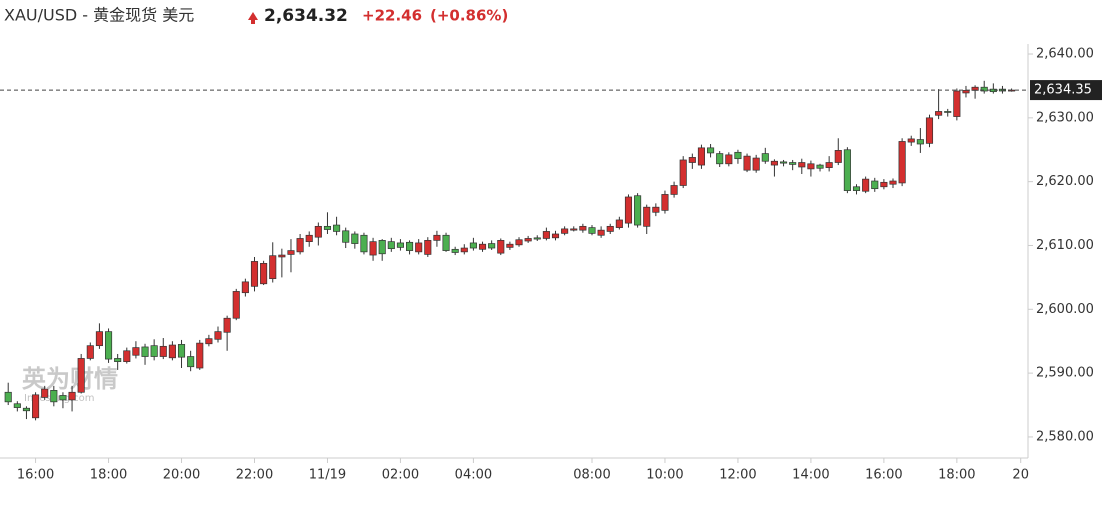  I want to click on change-pct: (+0.86%), so click(469, 16).